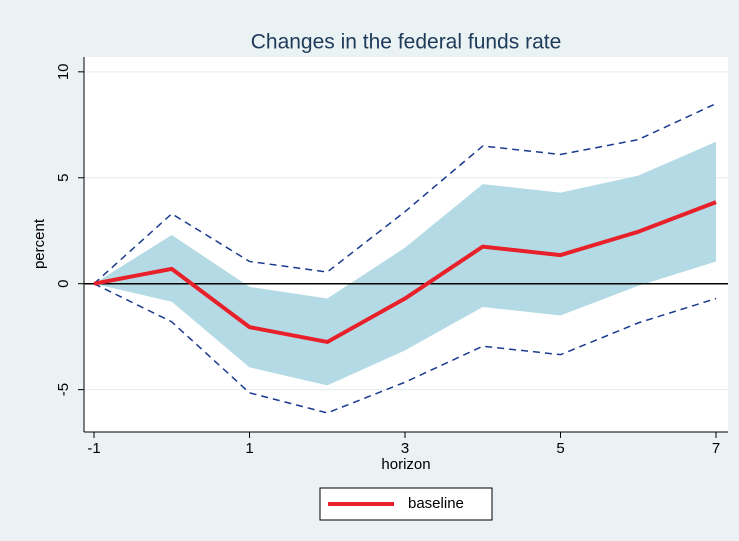 The height and width of the screenshot is (541, 739). I want to click on x-tick-label: 5, so click(560, 448).